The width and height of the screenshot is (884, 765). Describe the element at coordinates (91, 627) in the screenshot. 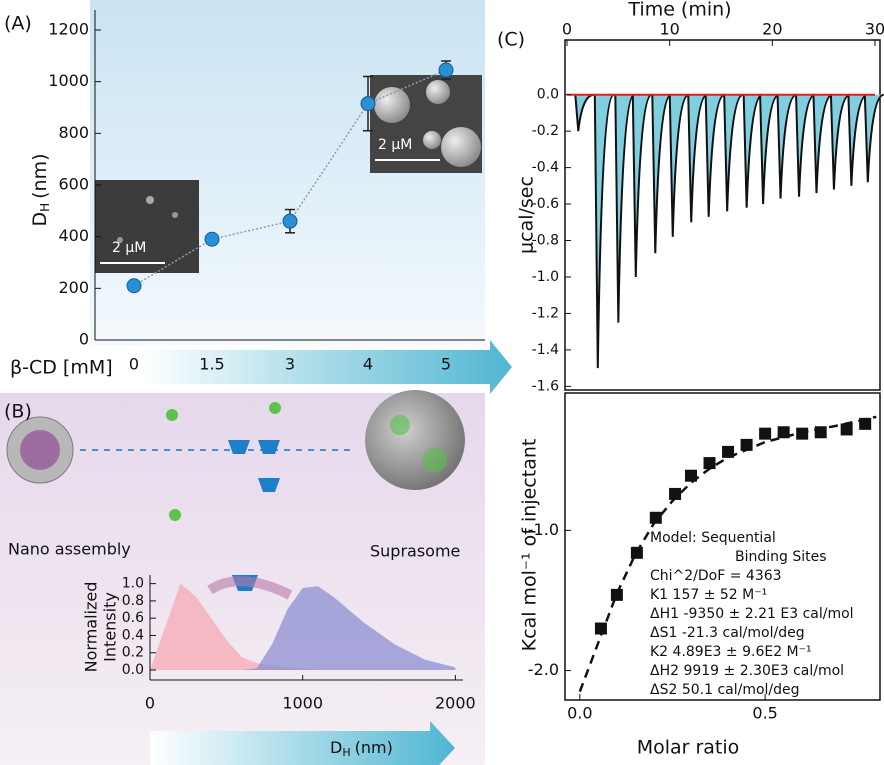

I see `y-axis-label: Normalized` at that location.